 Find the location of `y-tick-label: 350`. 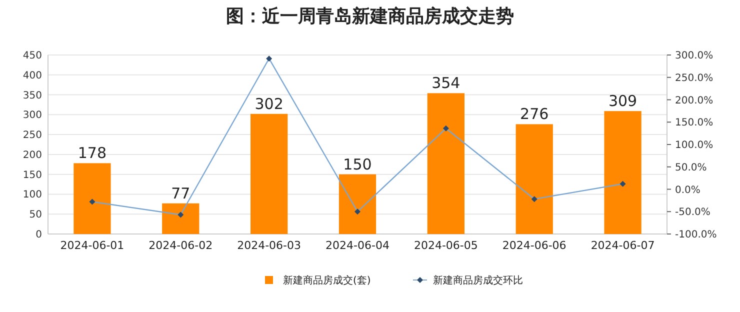

y-tick-label: 350 is located at coordinates (32, 96).